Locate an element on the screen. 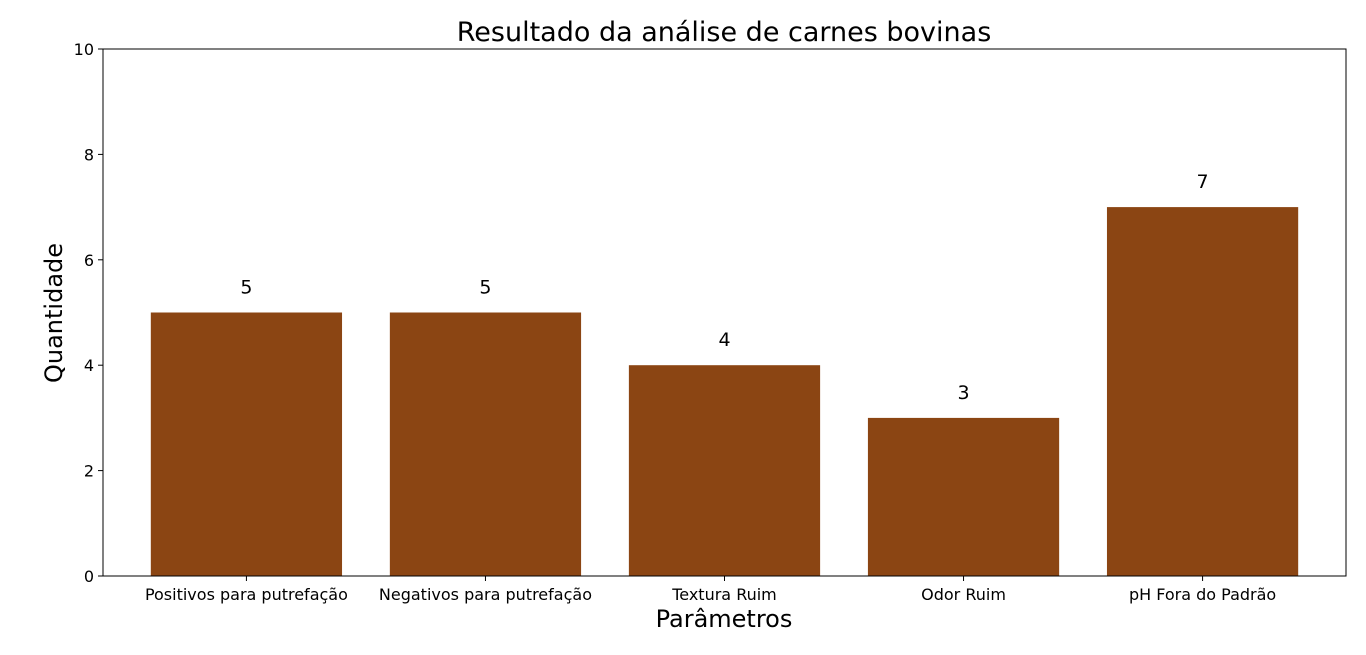 The height and width of the screenshot is (655, 1366). y-tick-label: 6 is located at coordinates (89, 260).